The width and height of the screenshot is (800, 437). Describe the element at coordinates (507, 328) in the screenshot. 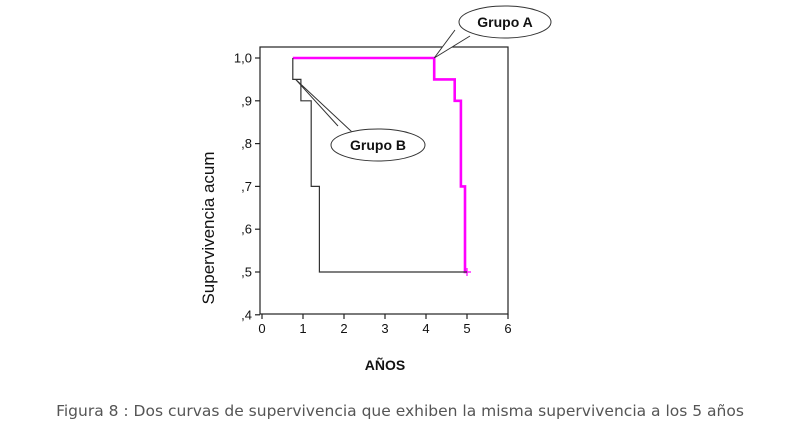

I see `x-tick-label: 6` at that location.